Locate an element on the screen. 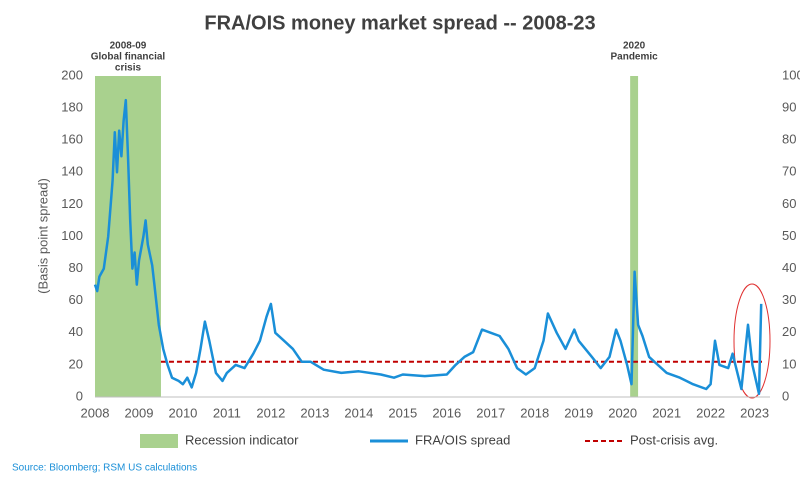 The image size is (800, 490). x-tick-label: 2022 is located at coordinates (710, 412).